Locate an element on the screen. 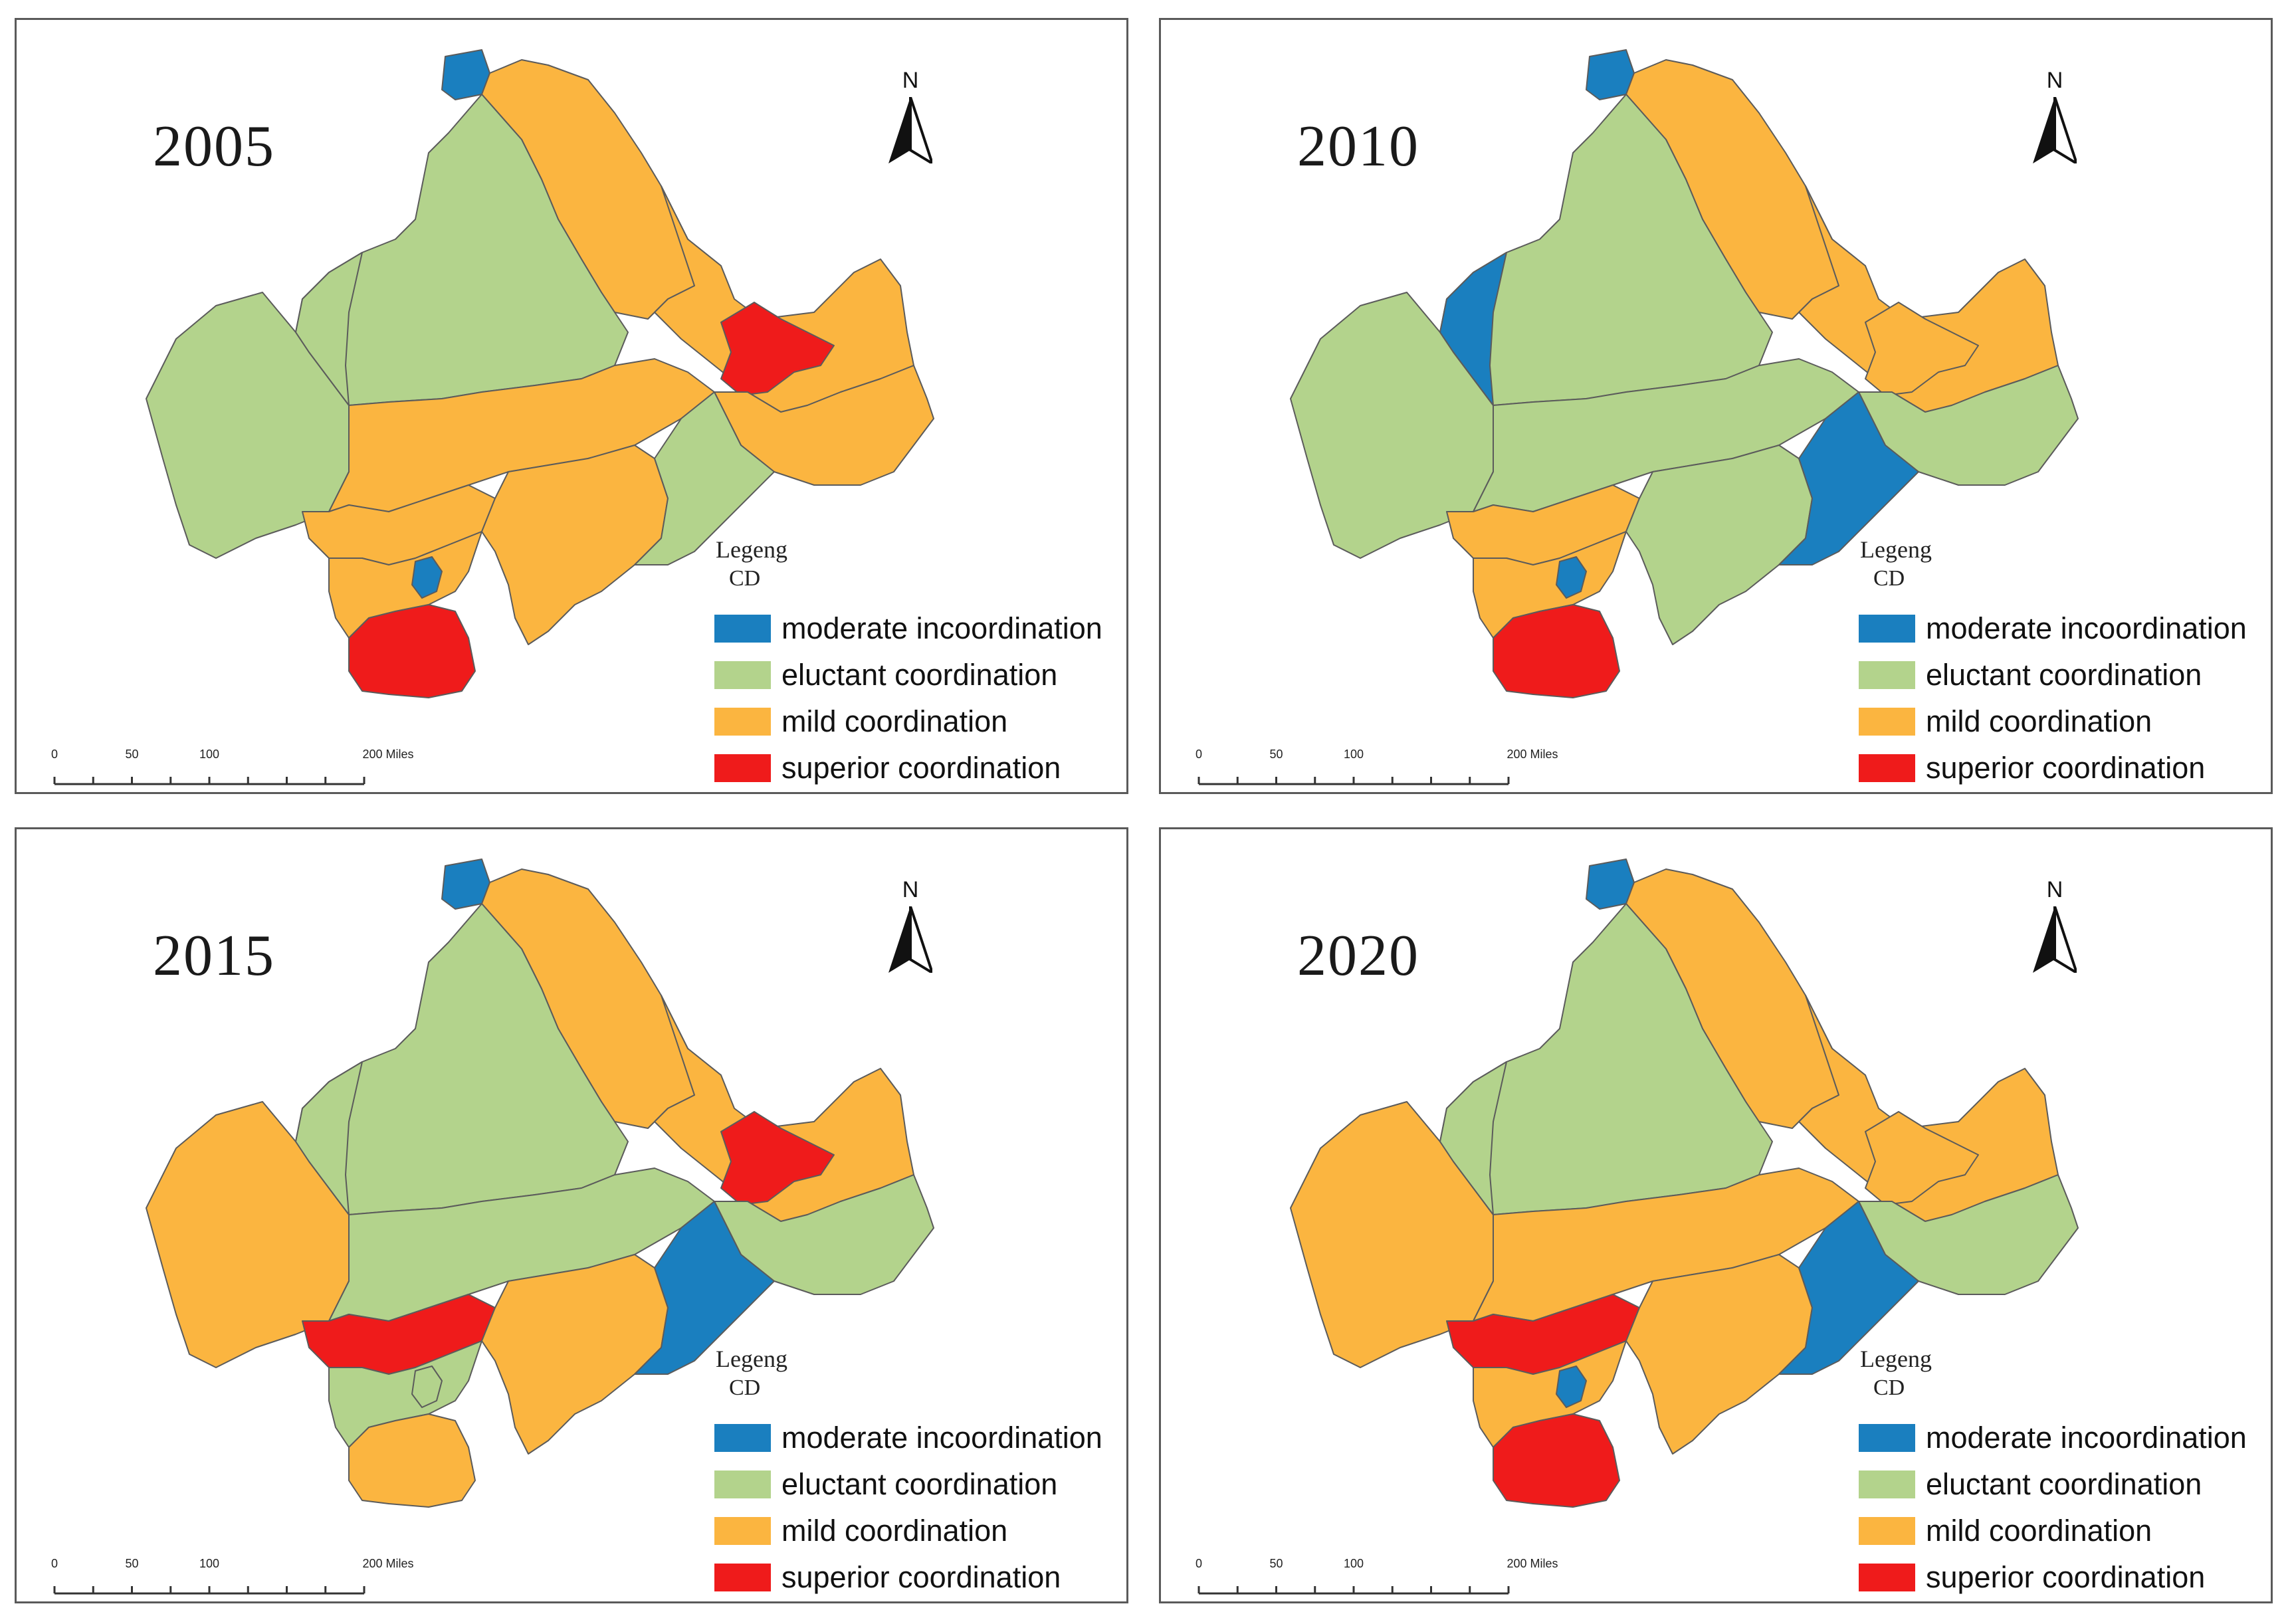 Image resolution: width=2288 pixels, height=1624 pixels. panel-year: 2015 is located at coordinates (214, 956).